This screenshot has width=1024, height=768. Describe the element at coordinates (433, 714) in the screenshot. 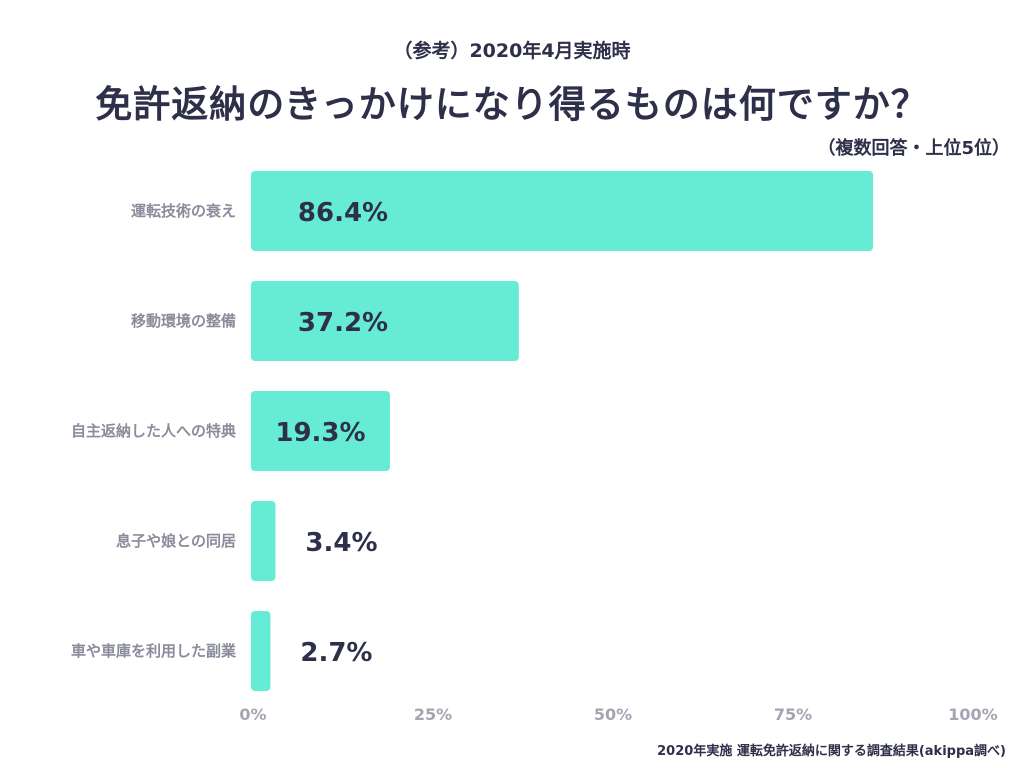

I see `x-tick-label: 25%` at that location.